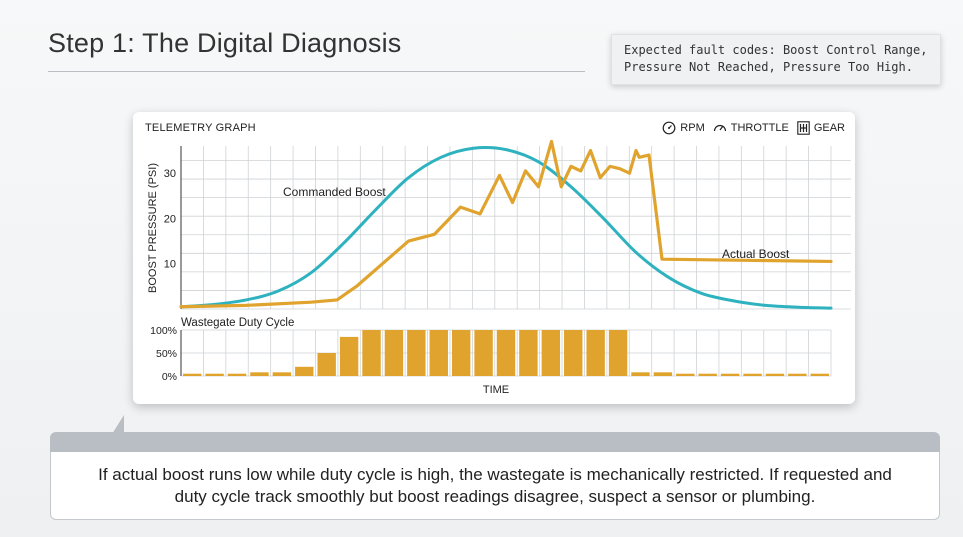 Image resolution: width=963 pixels, height=537 pixels. What do you see at coordinates (496, 390) in the screenshot?
I see `x-axis-label: TIME` at bounding box center [496, 390].